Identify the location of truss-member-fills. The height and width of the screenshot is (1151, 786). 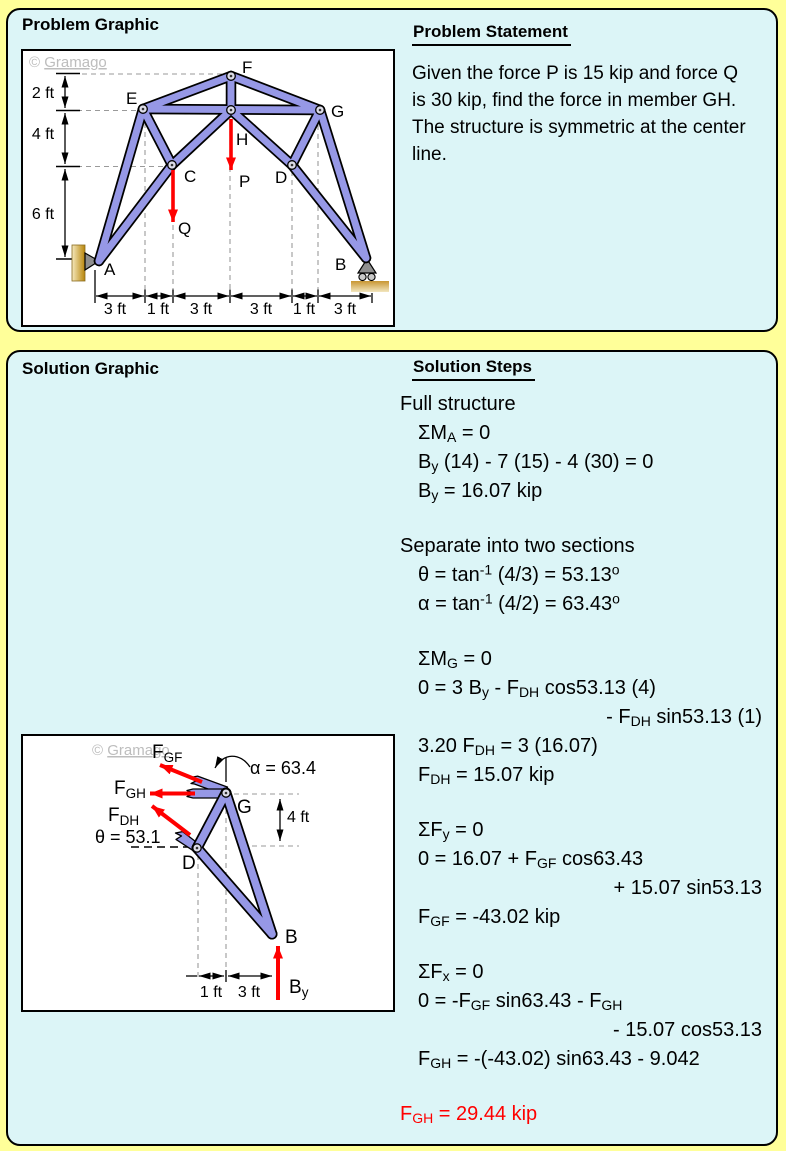
(232, 168).